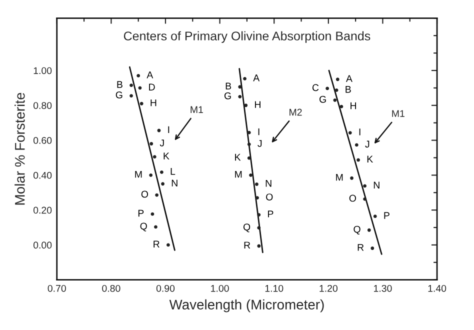 The image size is (474, 330). Describe the element at coordinates (152, 87) in the screenshot. I see `data-label: D` at that location.